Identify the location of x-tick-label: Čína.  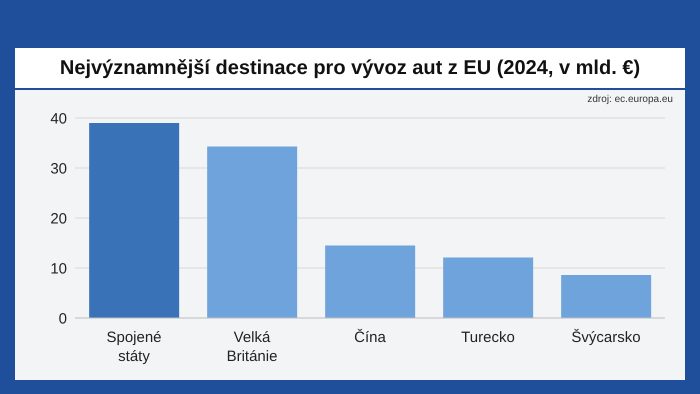
(370, 337).